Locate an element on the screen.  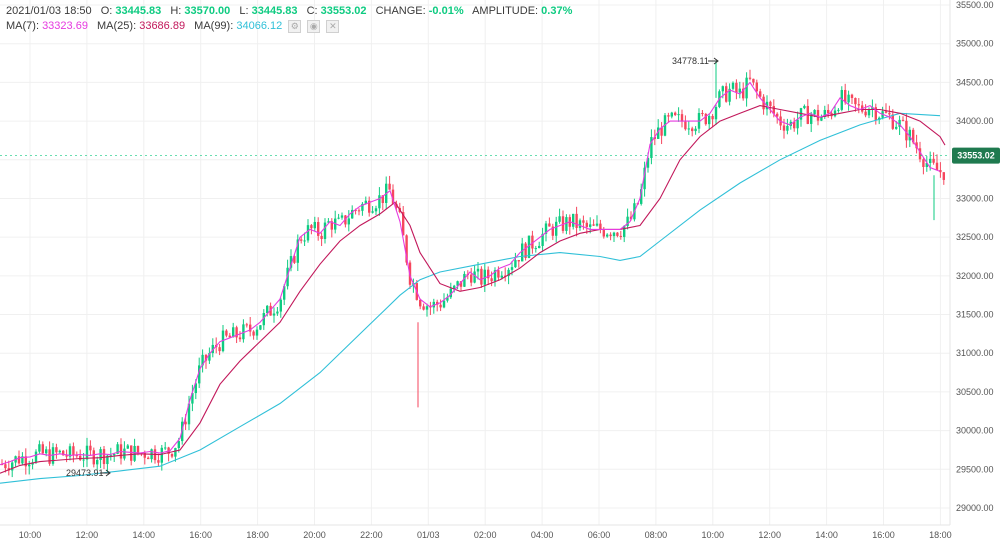
close-icon: ✕ is located at coordinates (333, 26).